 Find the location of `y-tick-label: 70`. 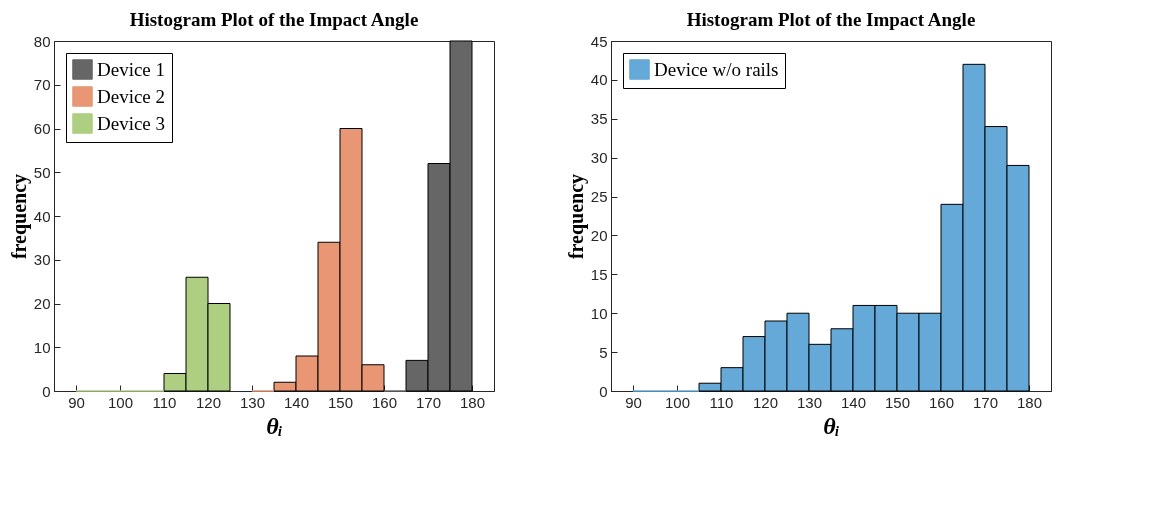

y-tick-label: 70 is located at coordinates (42, 85).